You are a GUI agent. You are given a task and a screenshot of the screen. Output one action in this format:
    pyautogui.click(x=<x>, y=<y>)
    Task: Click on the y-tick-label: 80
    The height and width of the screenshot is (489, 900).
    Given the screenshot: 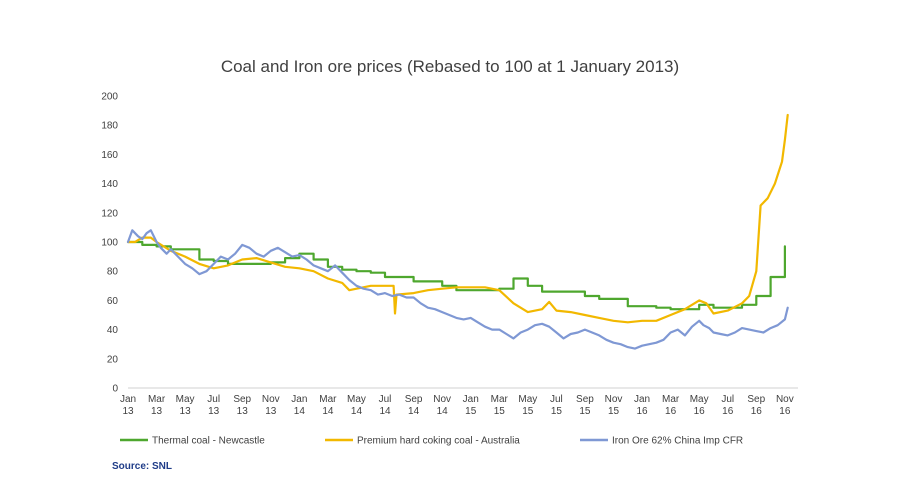 What is the action you would take?
    pyautogui.click(x=113, y=272)
    